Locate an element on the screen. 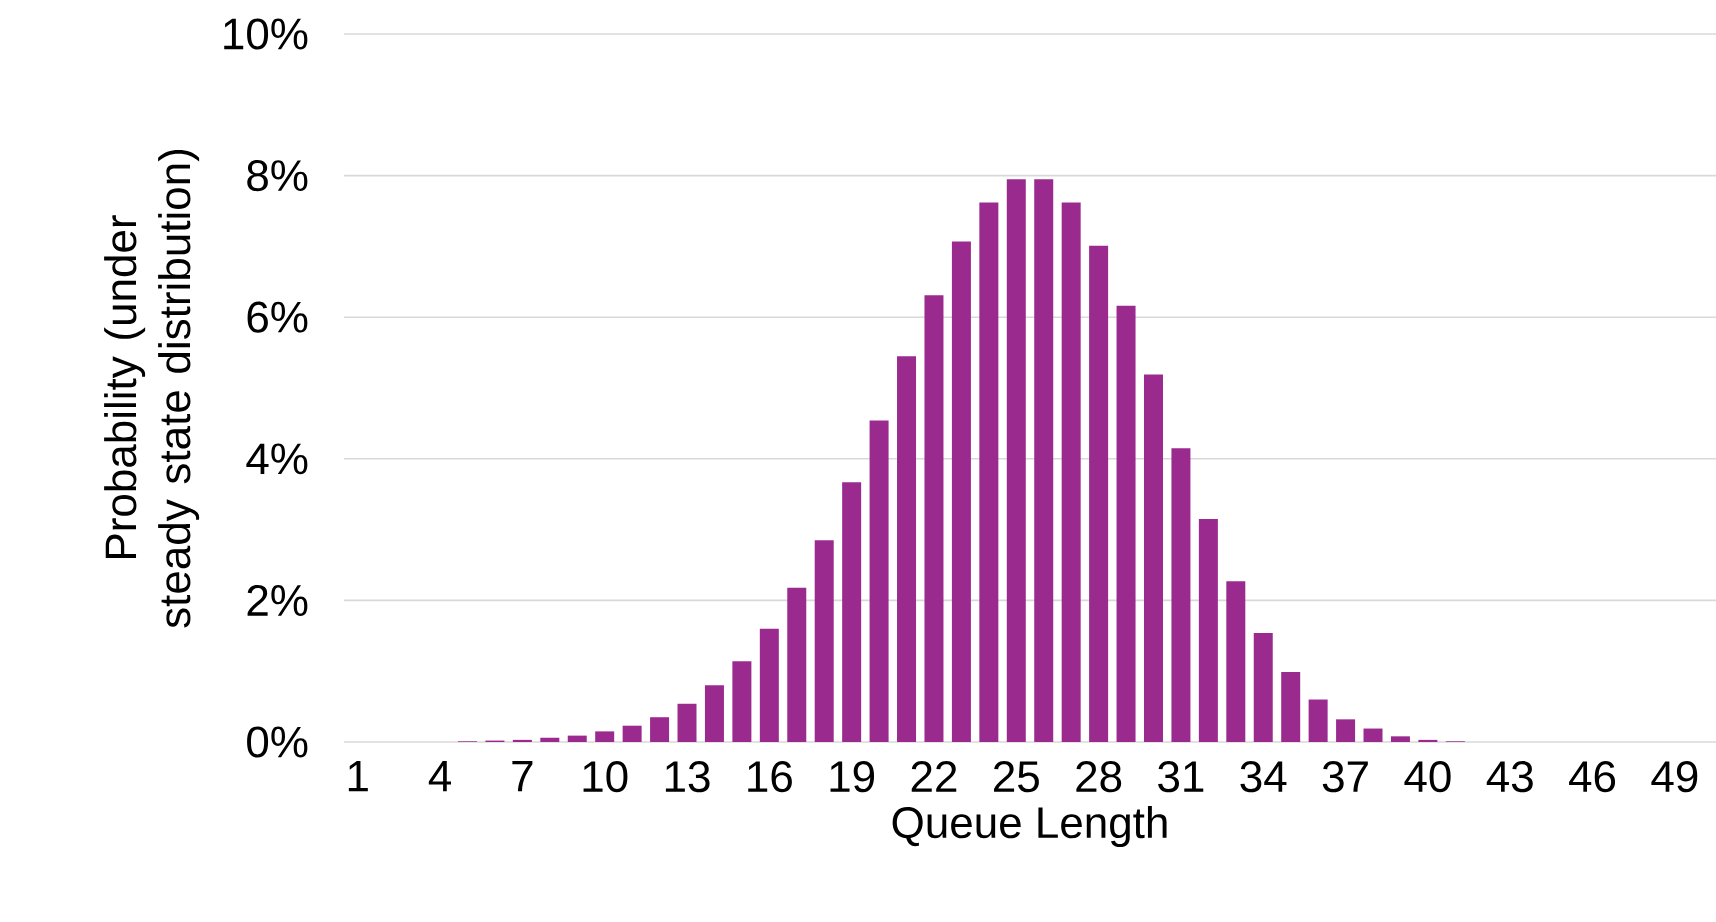 This screenshot has width=1716, height=922. x-tick-label: 31 is located at coordinates (1181, 777).